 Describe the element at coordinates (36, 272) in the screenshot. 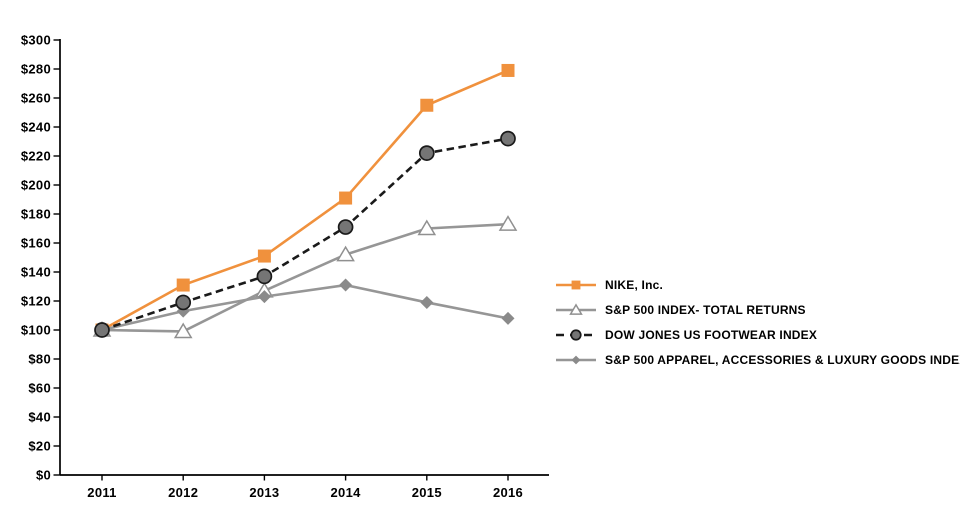

I see `y-axis-label: $140` at that location.